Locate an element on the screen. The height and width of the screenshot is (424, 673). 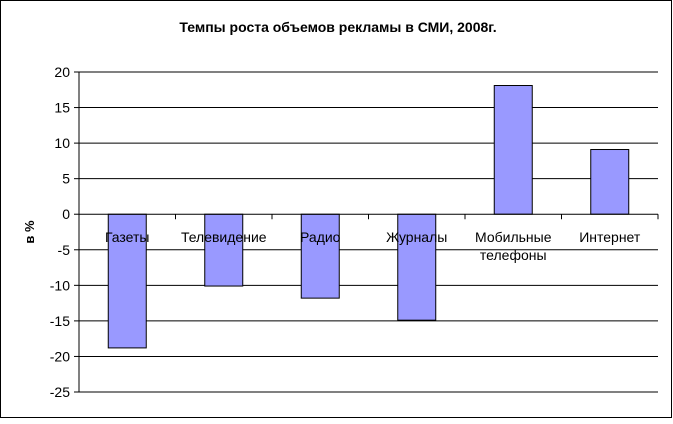
category-label: Журналы is located at coordinates (416, 237).